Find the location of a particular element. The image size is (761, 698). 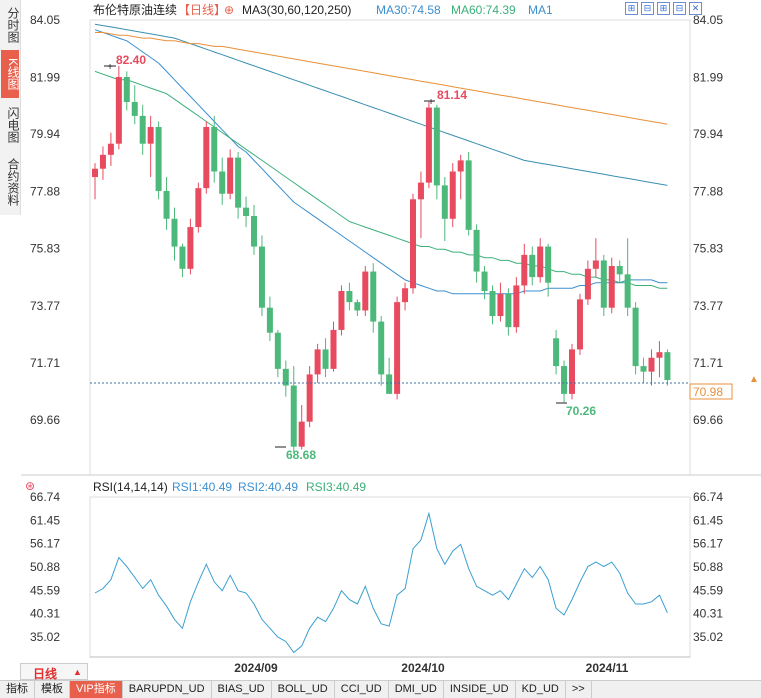

price-axis-label-right: 71.71 is located at coordinates (708, 363).